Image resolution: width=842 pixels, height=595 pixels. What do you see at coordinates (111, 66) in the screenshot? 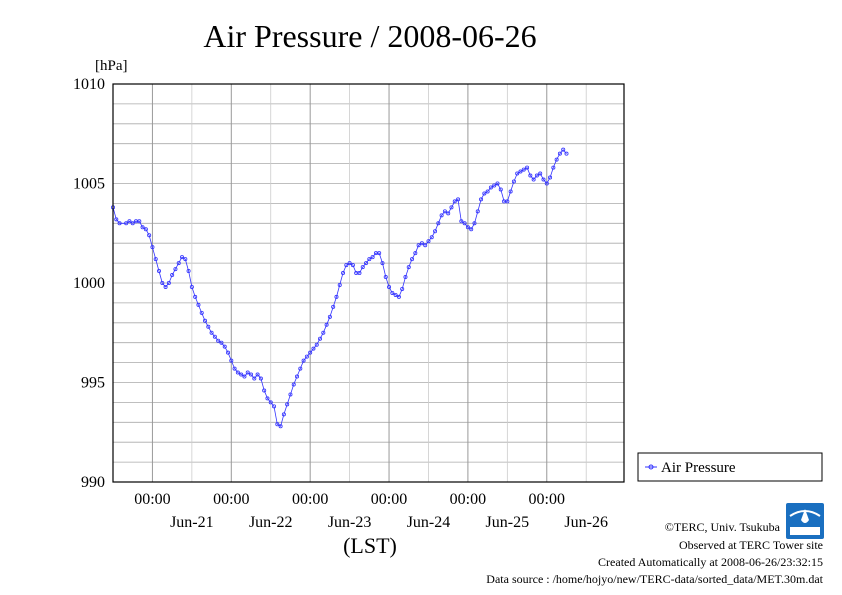
I see `y-axis-unit: [hPa]` at bounding box center [111, 66].